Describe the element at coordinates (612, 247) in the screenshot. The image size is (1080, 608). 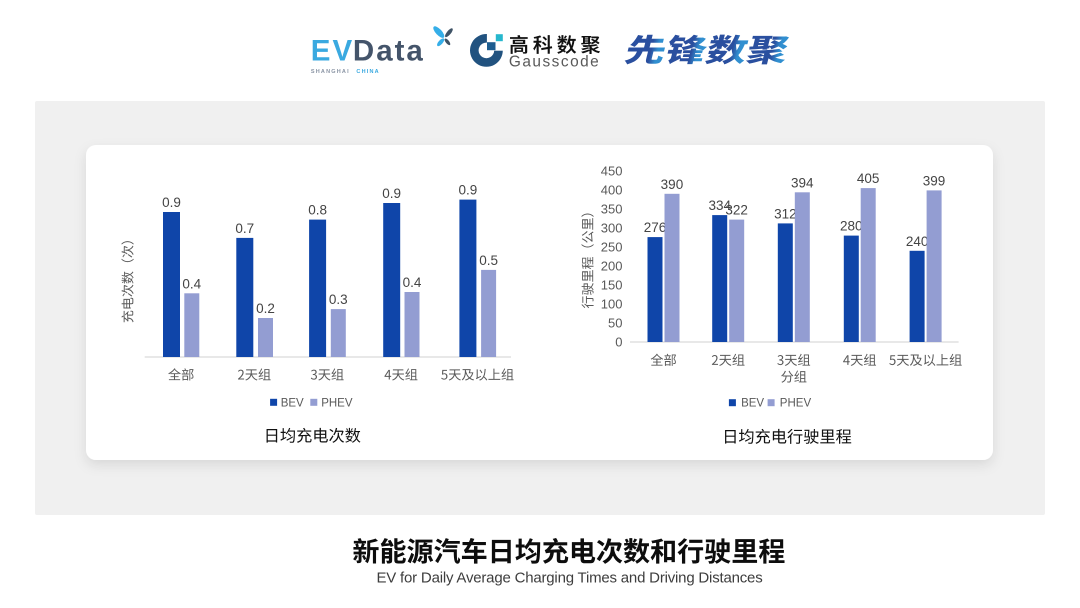
I see `svg-text: 250` at that location.